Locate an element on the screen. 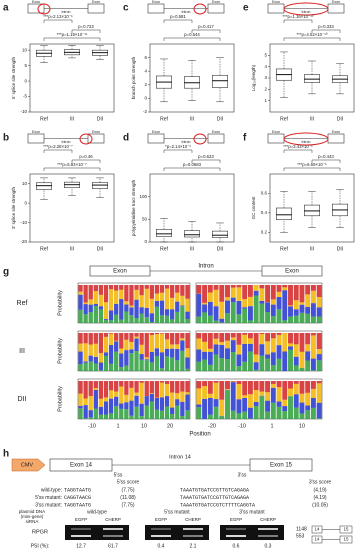 Image resolution: width=358 pixels, height=550 pixels. score: (10.05) is located at coordinates (320, 505).